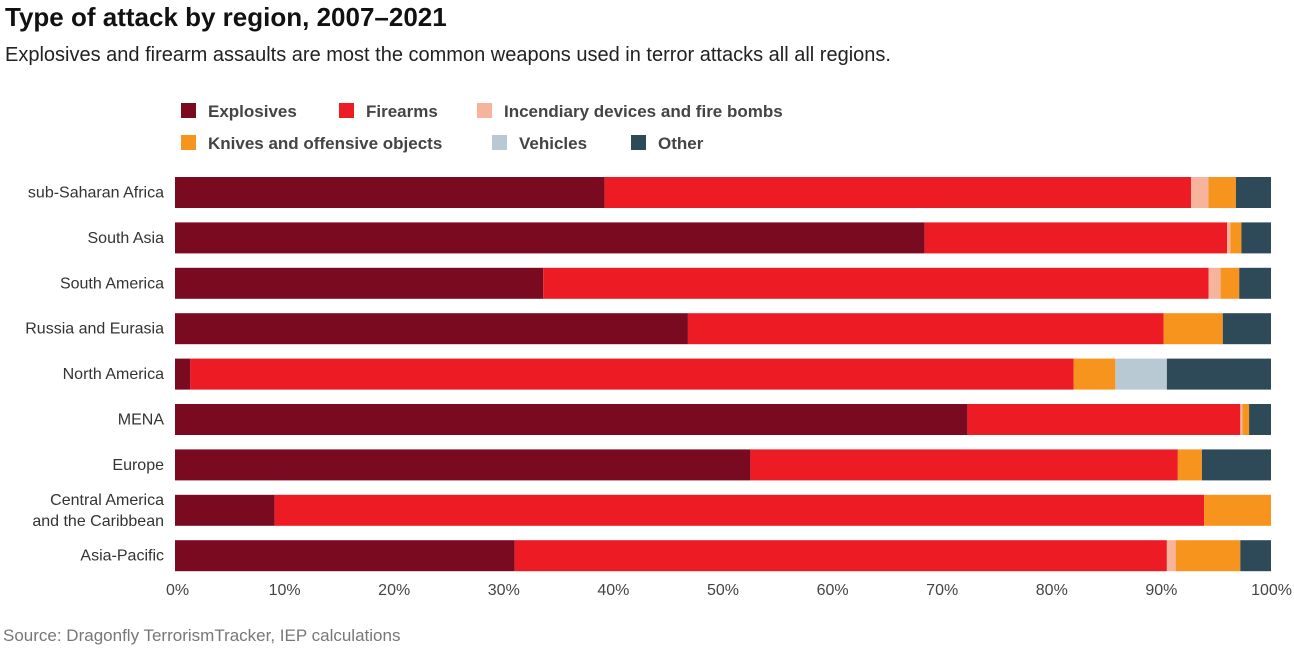 Image resolution: width=1294 pixels, height=649 pixels. What do you see at coordinates (394, 590) in the screenshot?
I see `x-tick-label: 20%` at bounding box center [394, 590].